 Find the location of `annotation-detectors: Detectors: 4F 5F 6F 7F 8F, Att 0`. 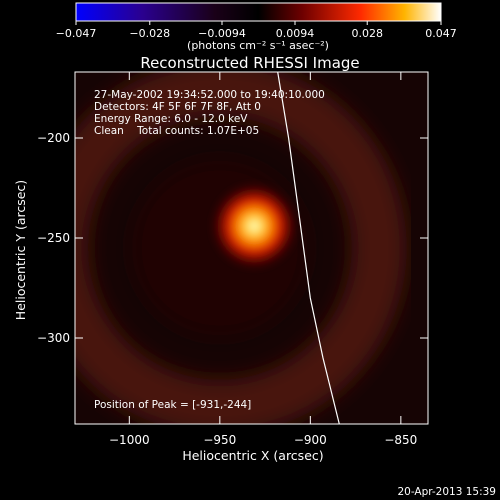

annotation-detectors: Detectors: 4F 5F 6F 7F 8F, Att 0 is located at coordinates (177, 107).